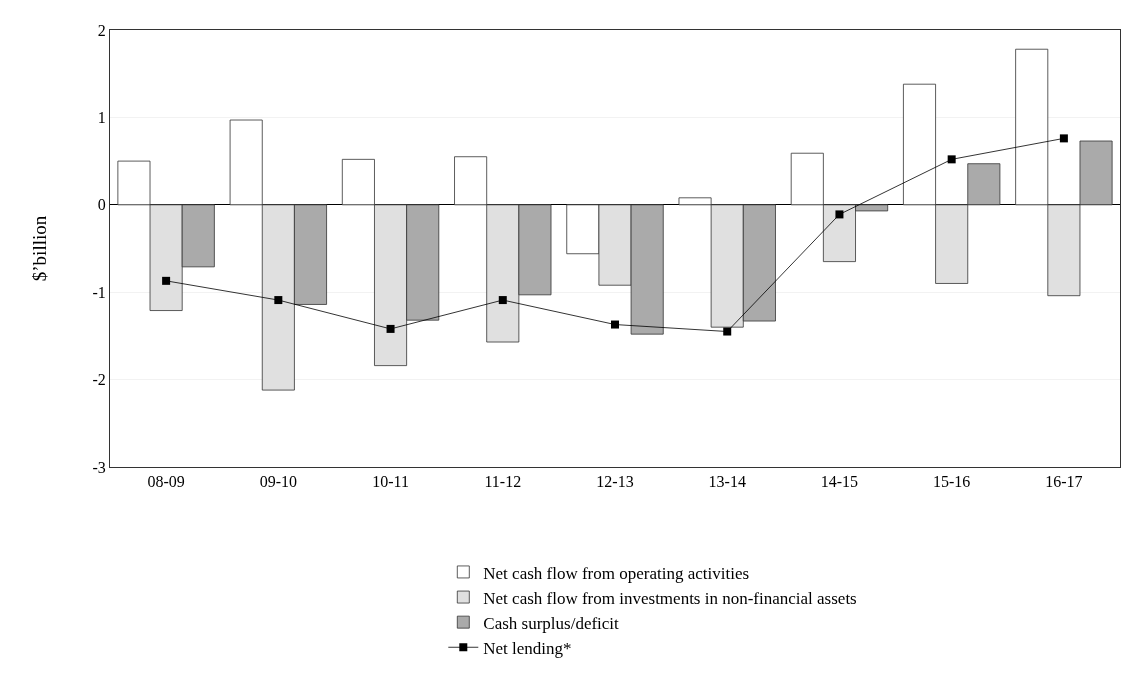 The height and width of the screenshot is (675, 1130). What do you see at coordinates (551, 623) in the screenshot?
I see `legend-label: Cash surplus/deficit` at bounding box center [551, 623].